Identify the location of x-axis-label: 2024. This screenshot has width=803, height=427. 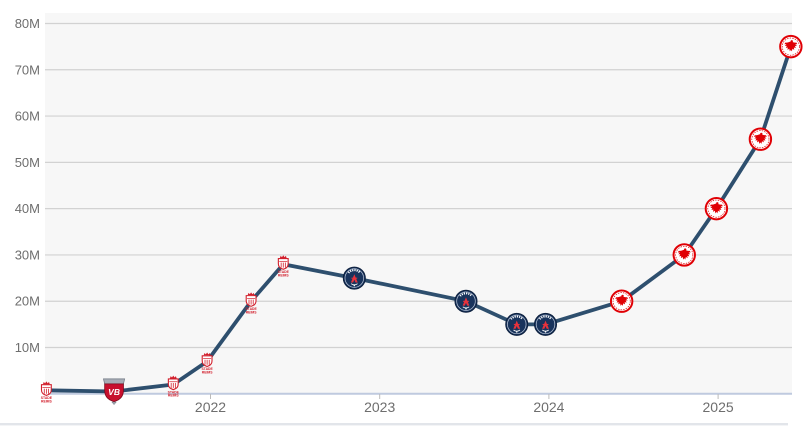
(548, 407).